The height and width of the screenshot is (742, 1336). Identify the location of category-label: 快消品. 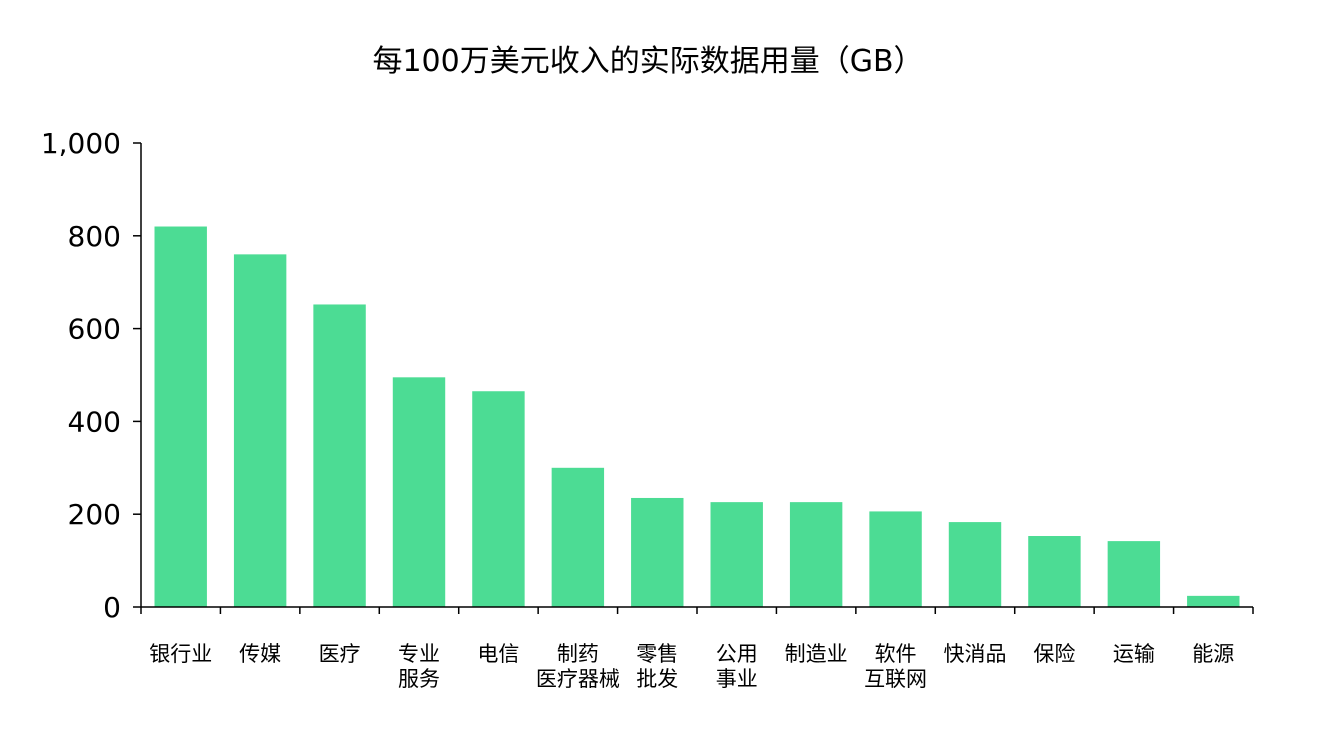
(975, 654).